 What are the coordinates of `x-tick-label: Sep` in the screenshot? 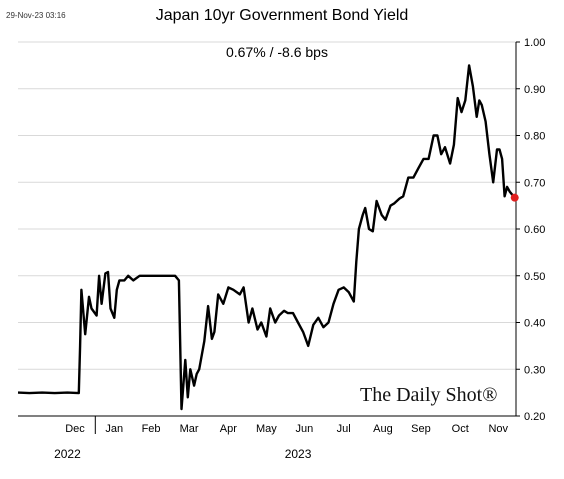 It's located at (421, 429).